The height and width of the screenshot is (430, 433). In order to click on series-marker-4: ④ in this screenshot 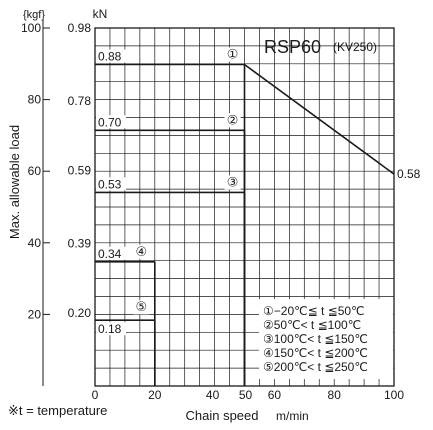, I will do `click(142, 251)`.